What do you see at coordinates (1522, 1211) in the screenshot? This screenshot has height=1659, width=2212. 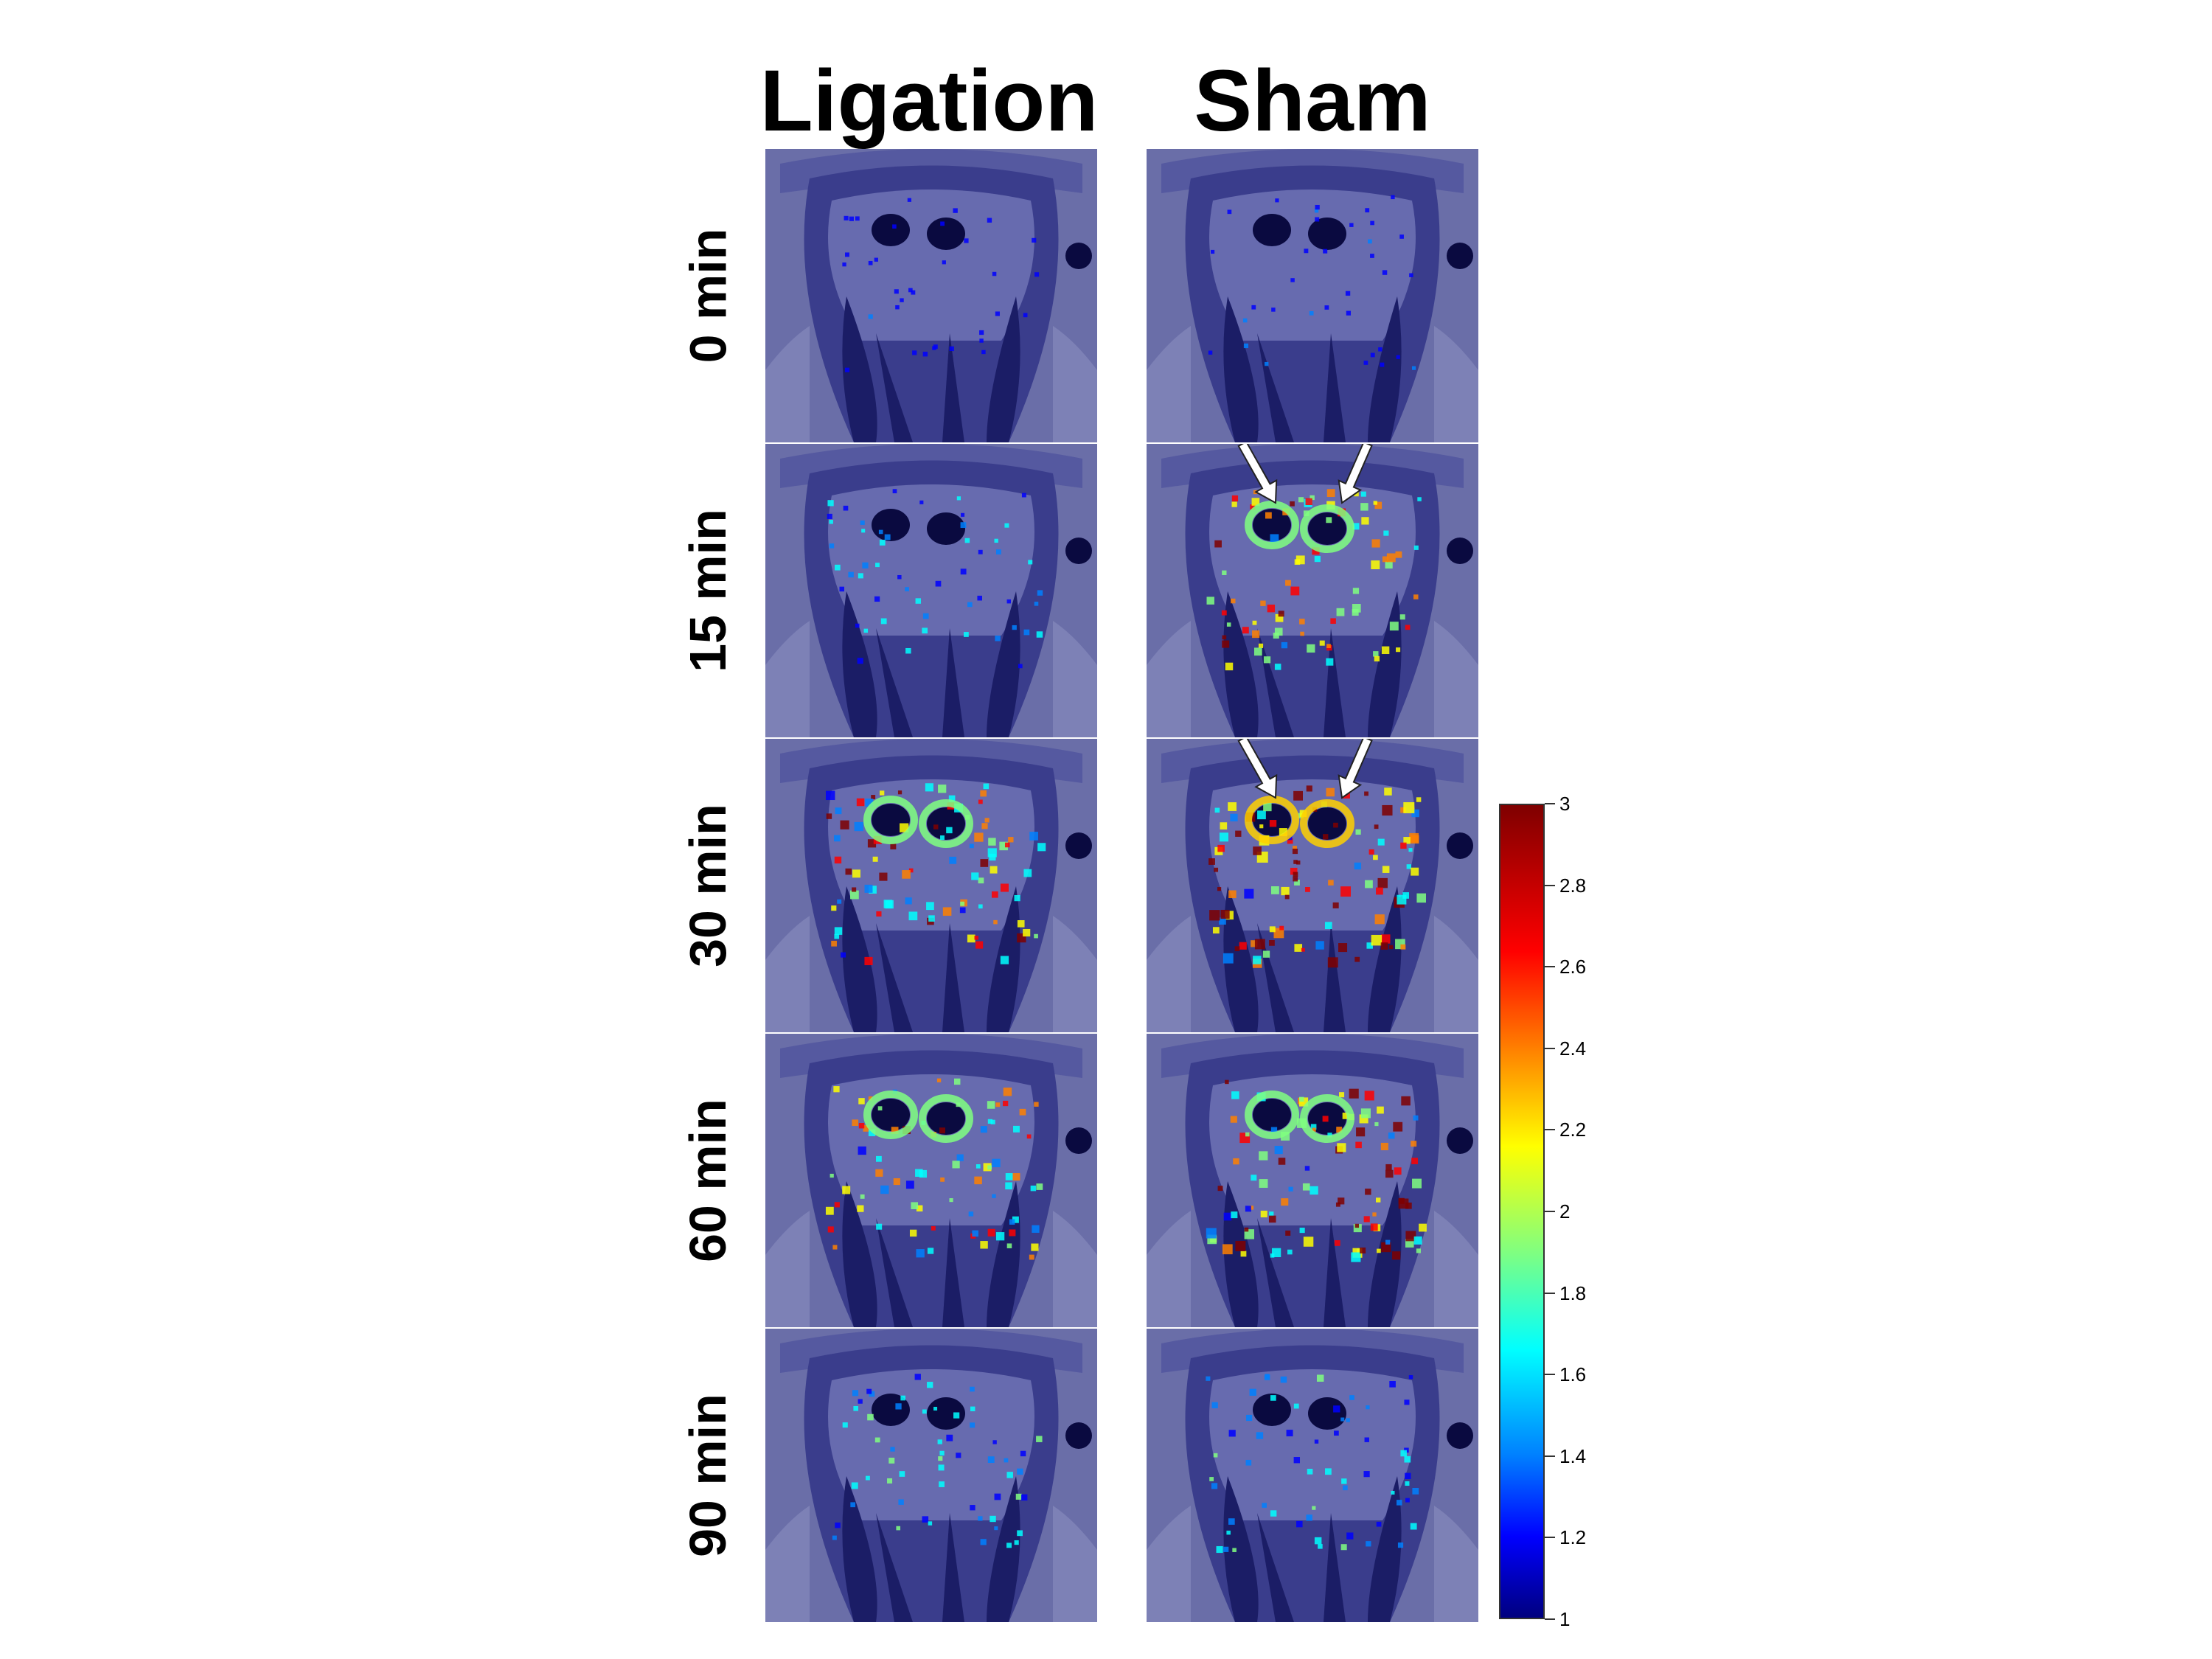 I see `colorbar` at bounding box center [1522, 1211].